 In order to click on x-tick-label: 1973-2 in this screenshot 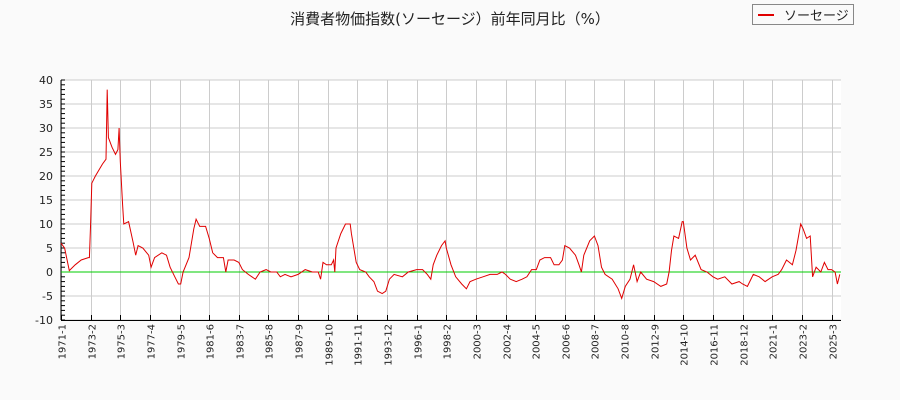, I will do `click(93, 341)`.